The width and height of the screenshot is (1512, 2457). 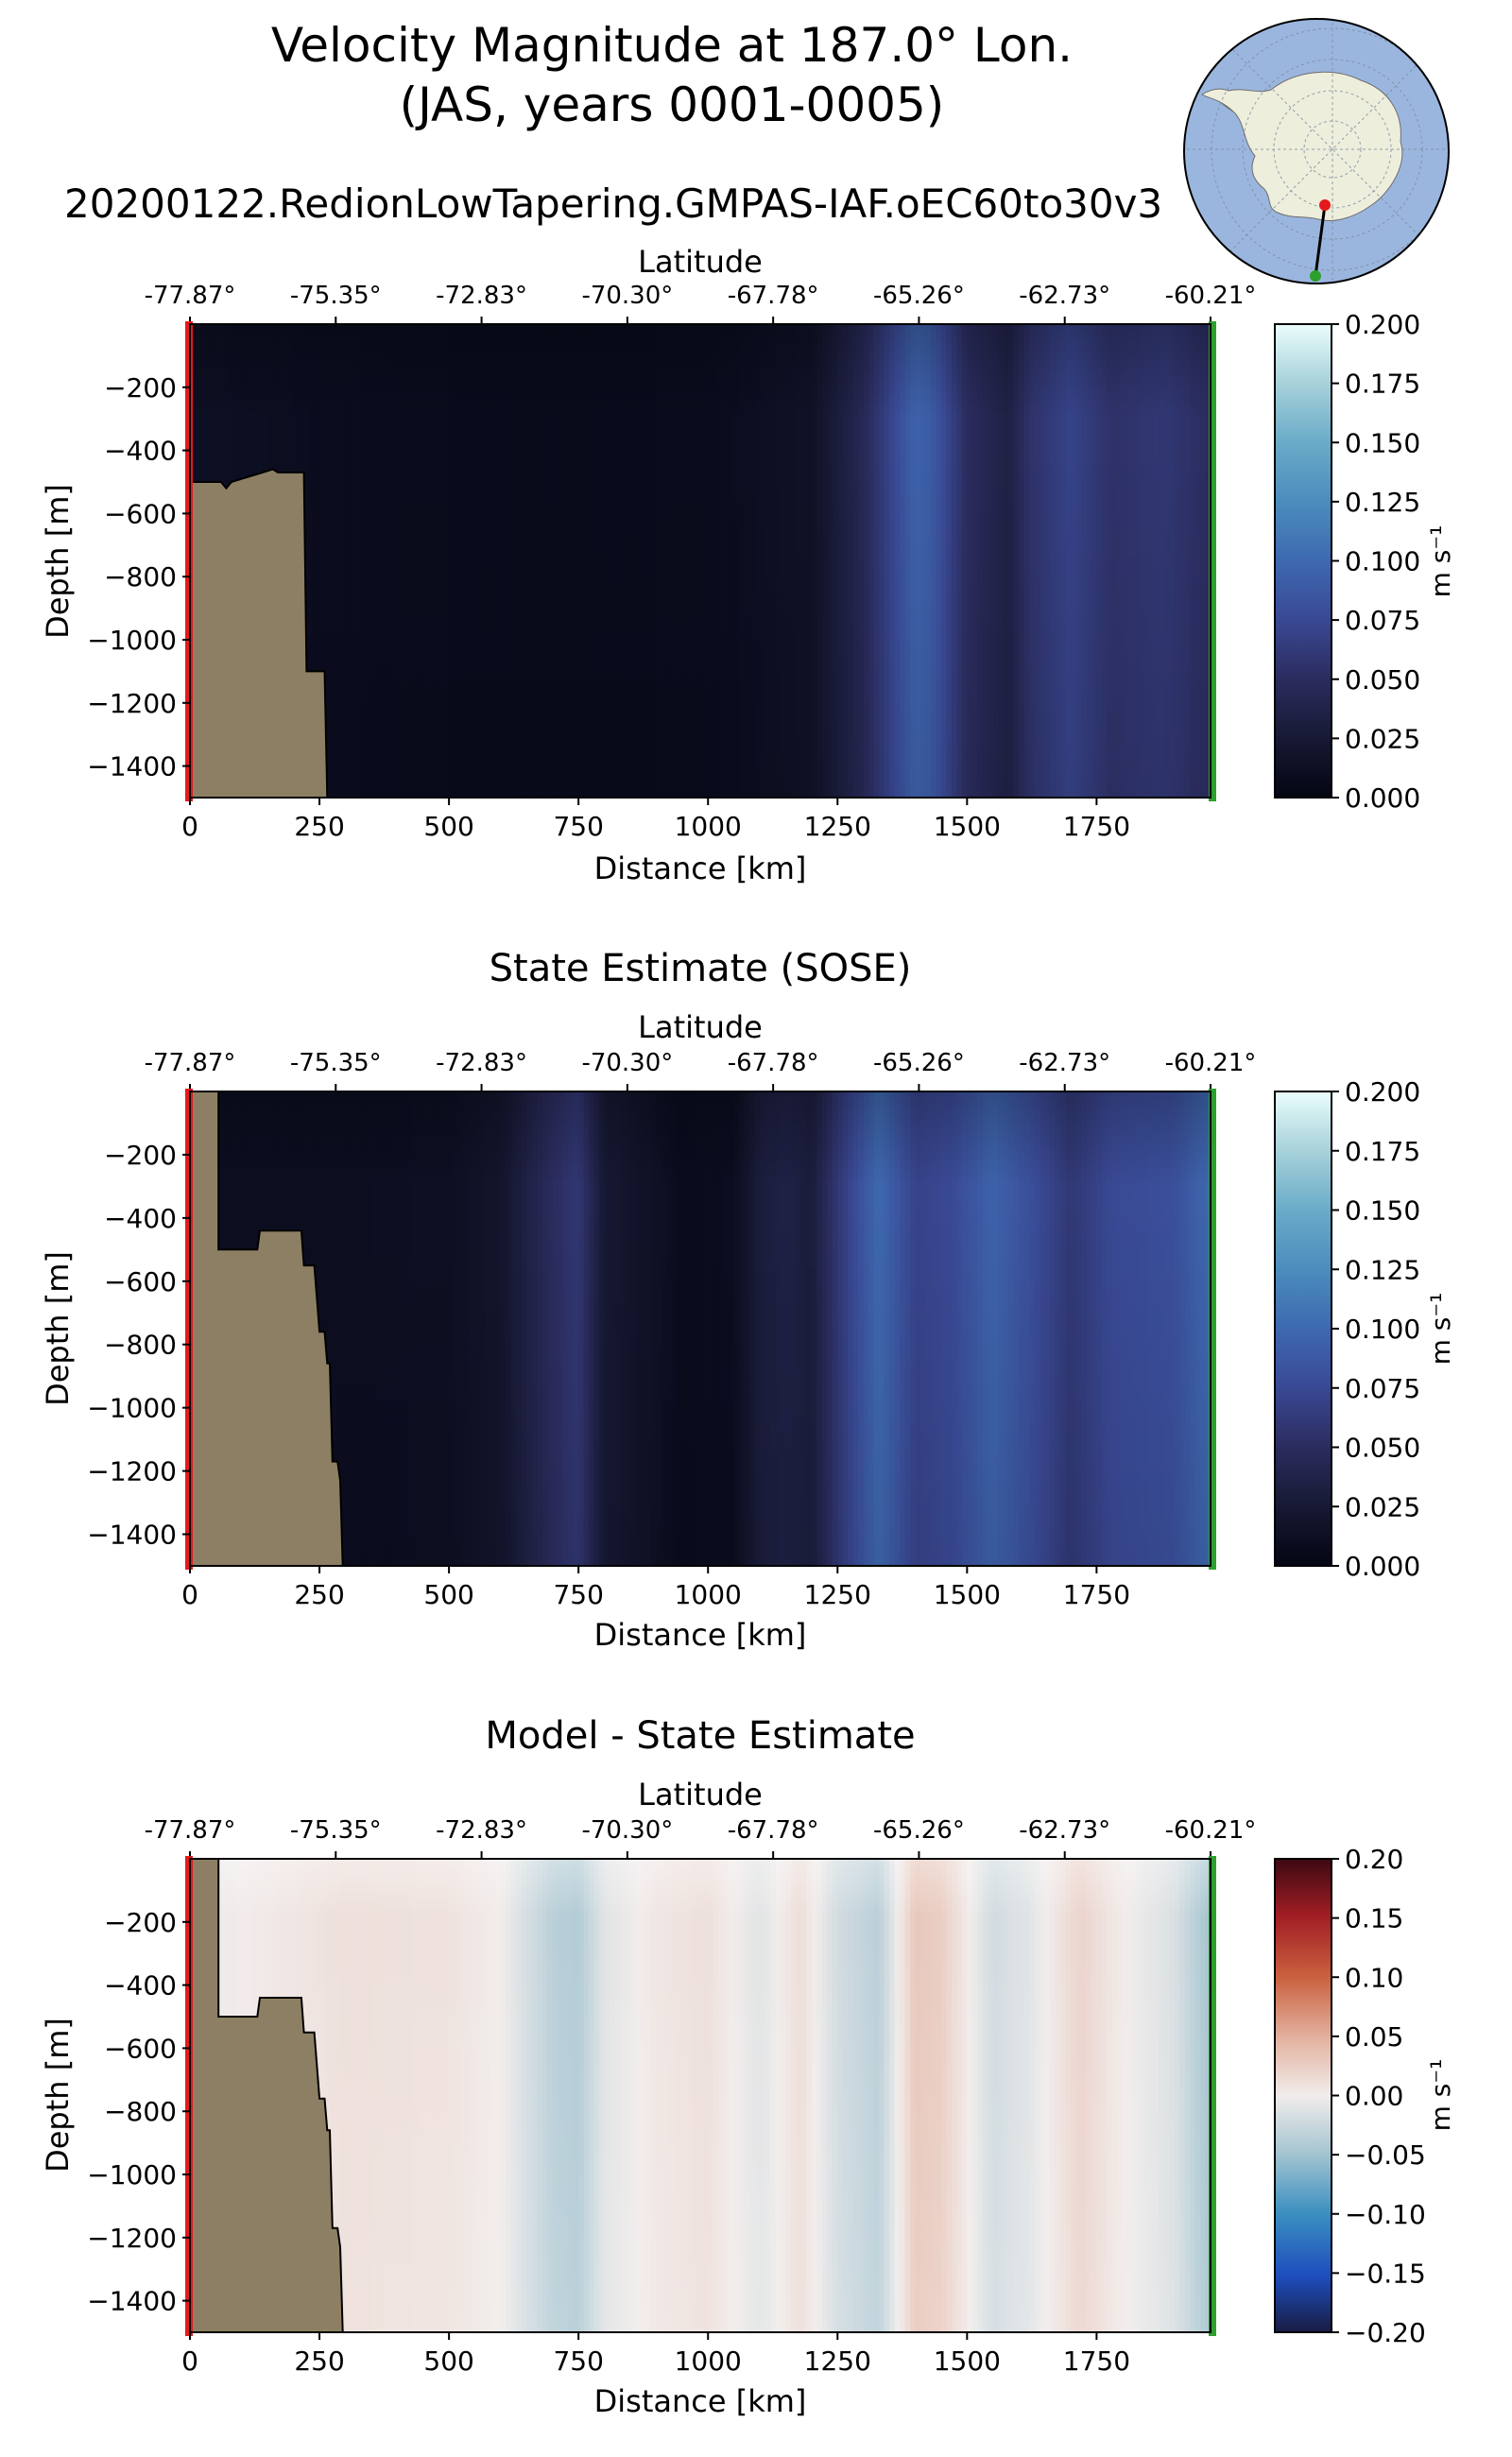 I want to click on panel-model-x-ticks: 0 250 500 750 1000 1250 1500 1750, so click(x=655, y=820).